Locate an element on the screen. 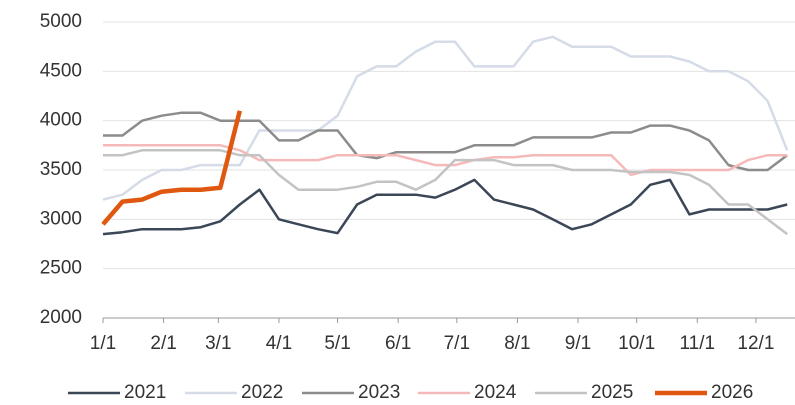  x-tick-label: 5/1 is located at coordinates (337, 343).